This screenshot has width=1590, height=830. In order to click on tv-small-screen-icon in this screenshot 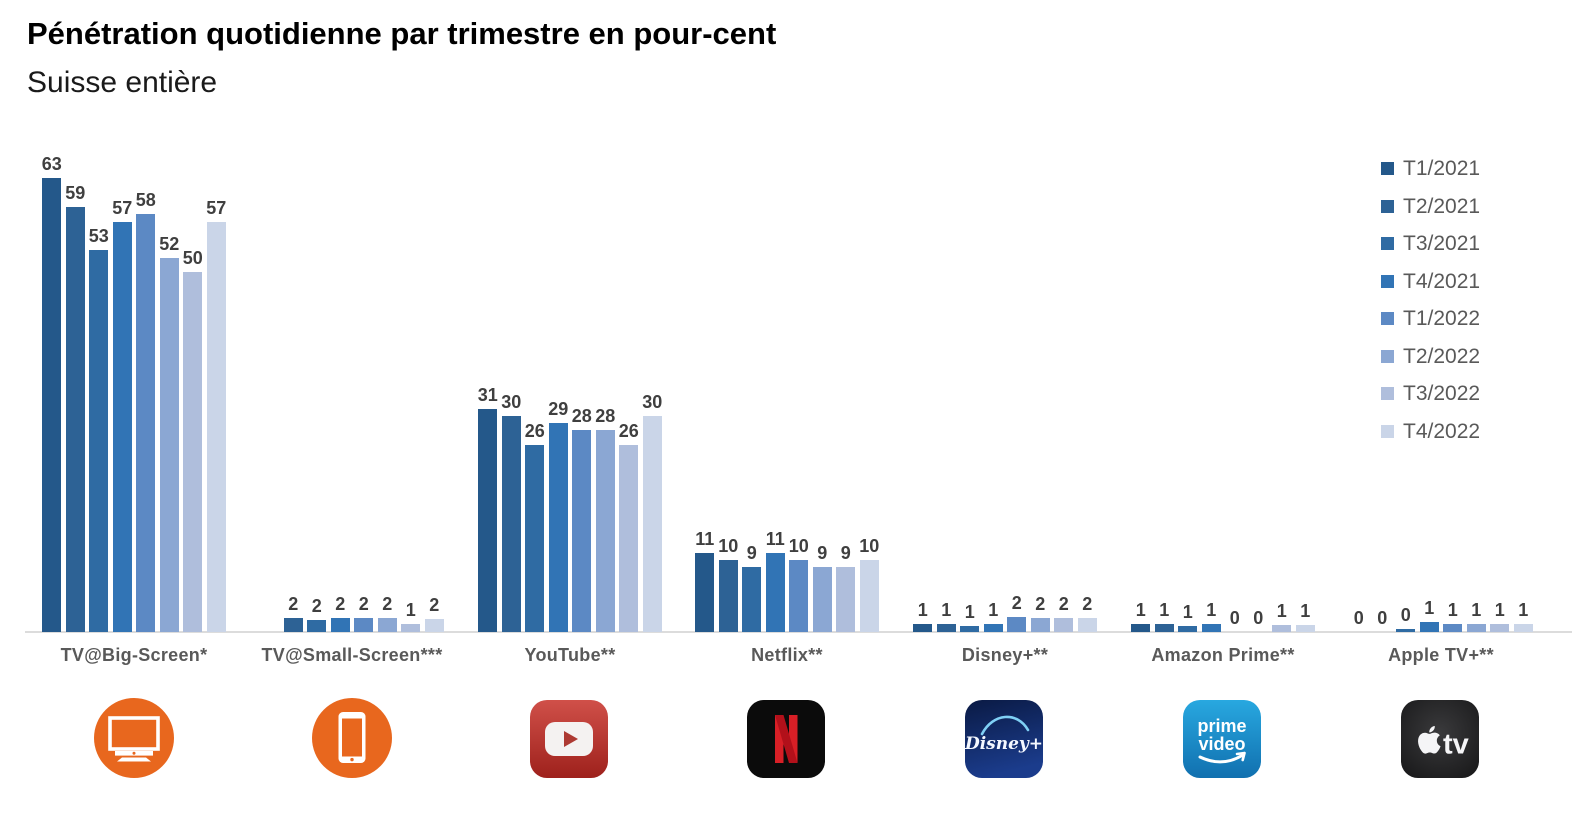, I will do `click(352, 738)`.